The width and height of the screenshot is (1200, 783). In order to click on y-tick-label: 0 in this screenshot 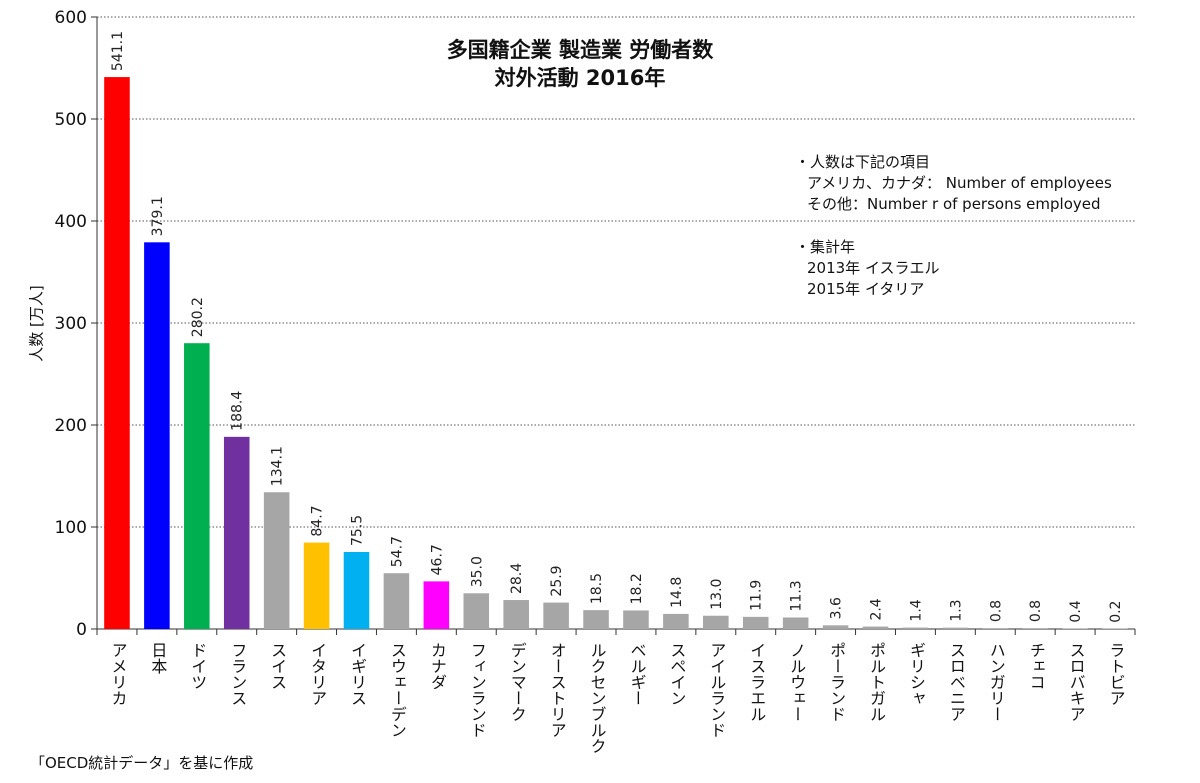, I will do `click(81, 630)`.